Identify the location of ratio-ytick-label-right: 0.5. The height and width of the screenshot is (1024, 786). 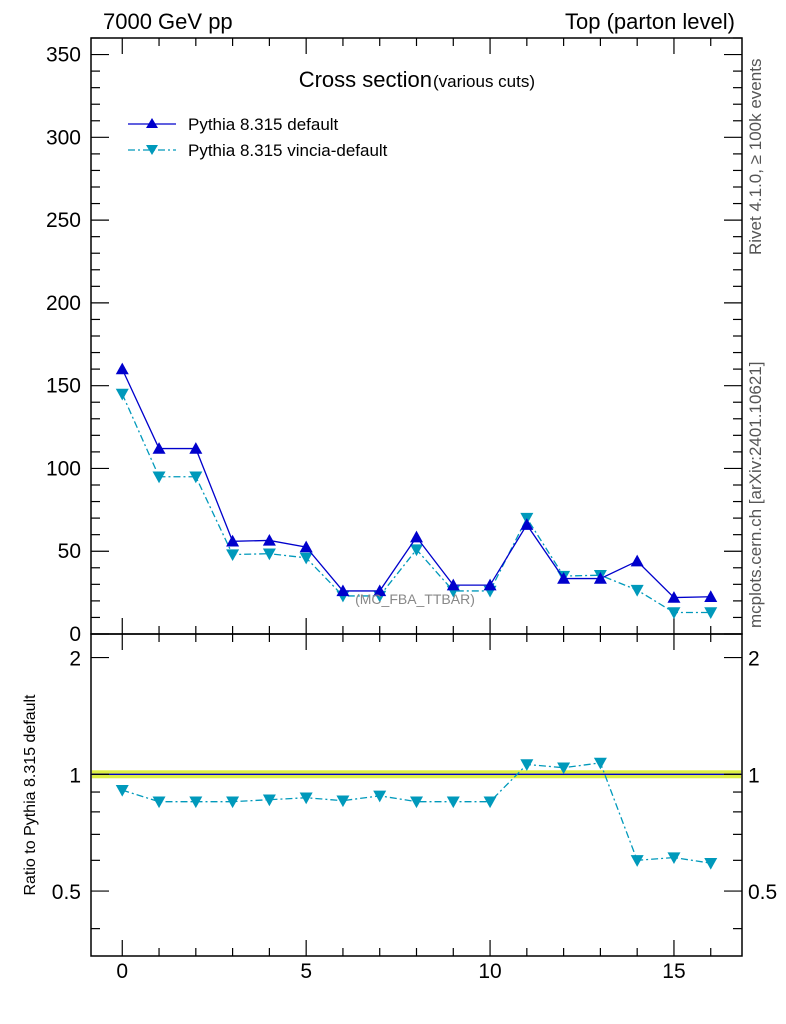
(762, 892).